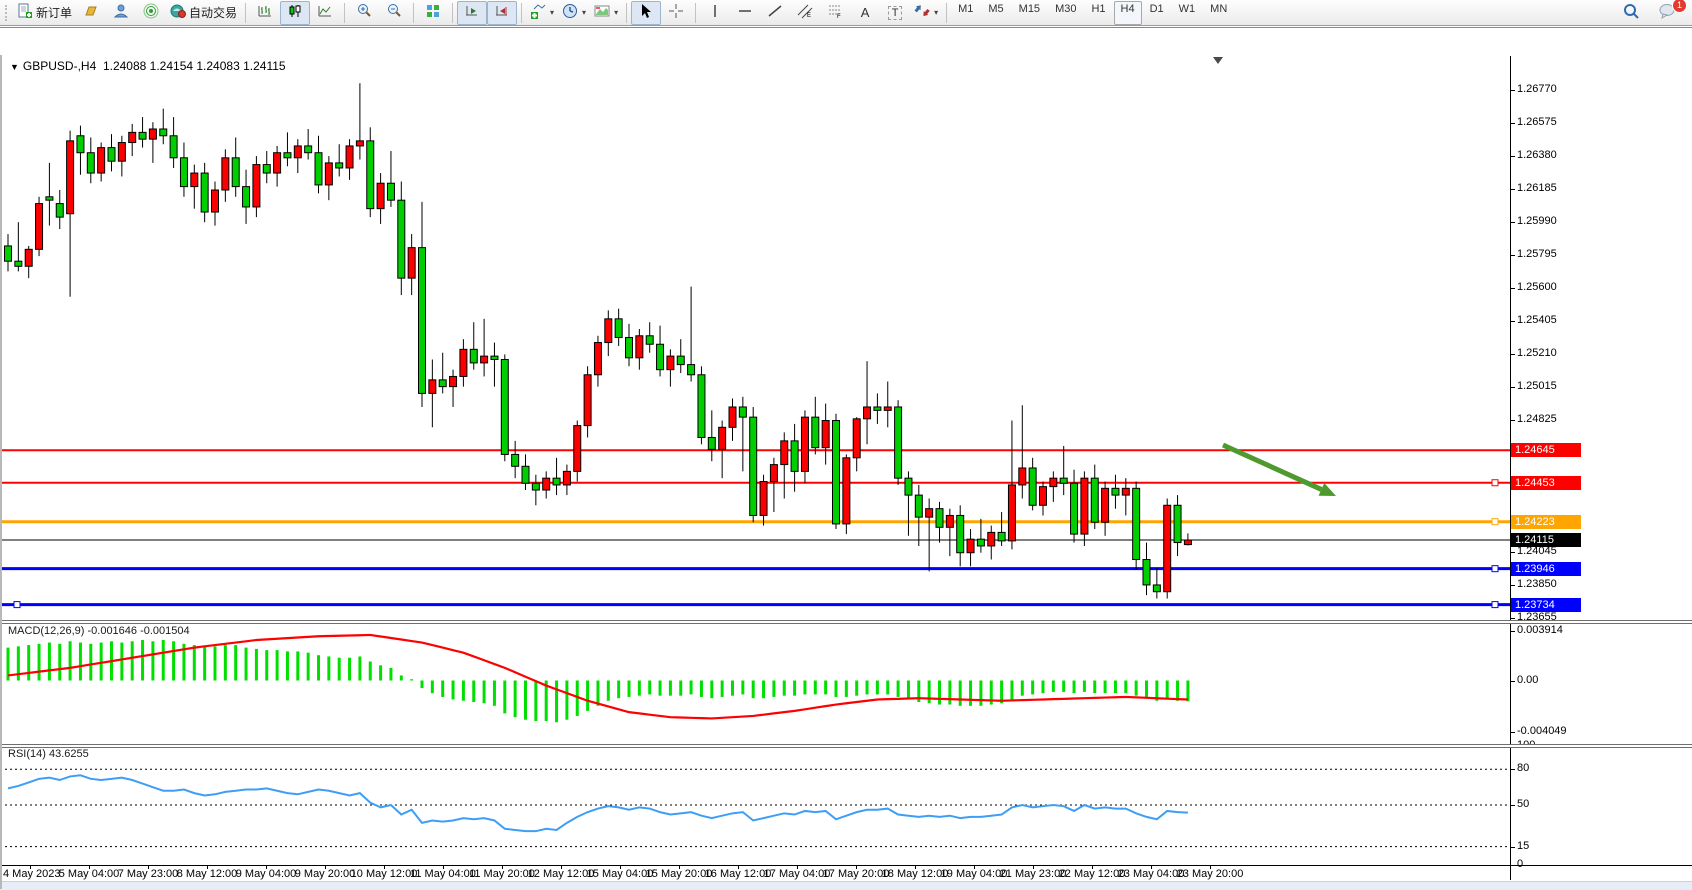 The width and height of the screenshot is (1692, 890). What do you see at coordinates (597, 676) in the screenshot?
I see `macd-signal-line` at bounding box center [597, 676].